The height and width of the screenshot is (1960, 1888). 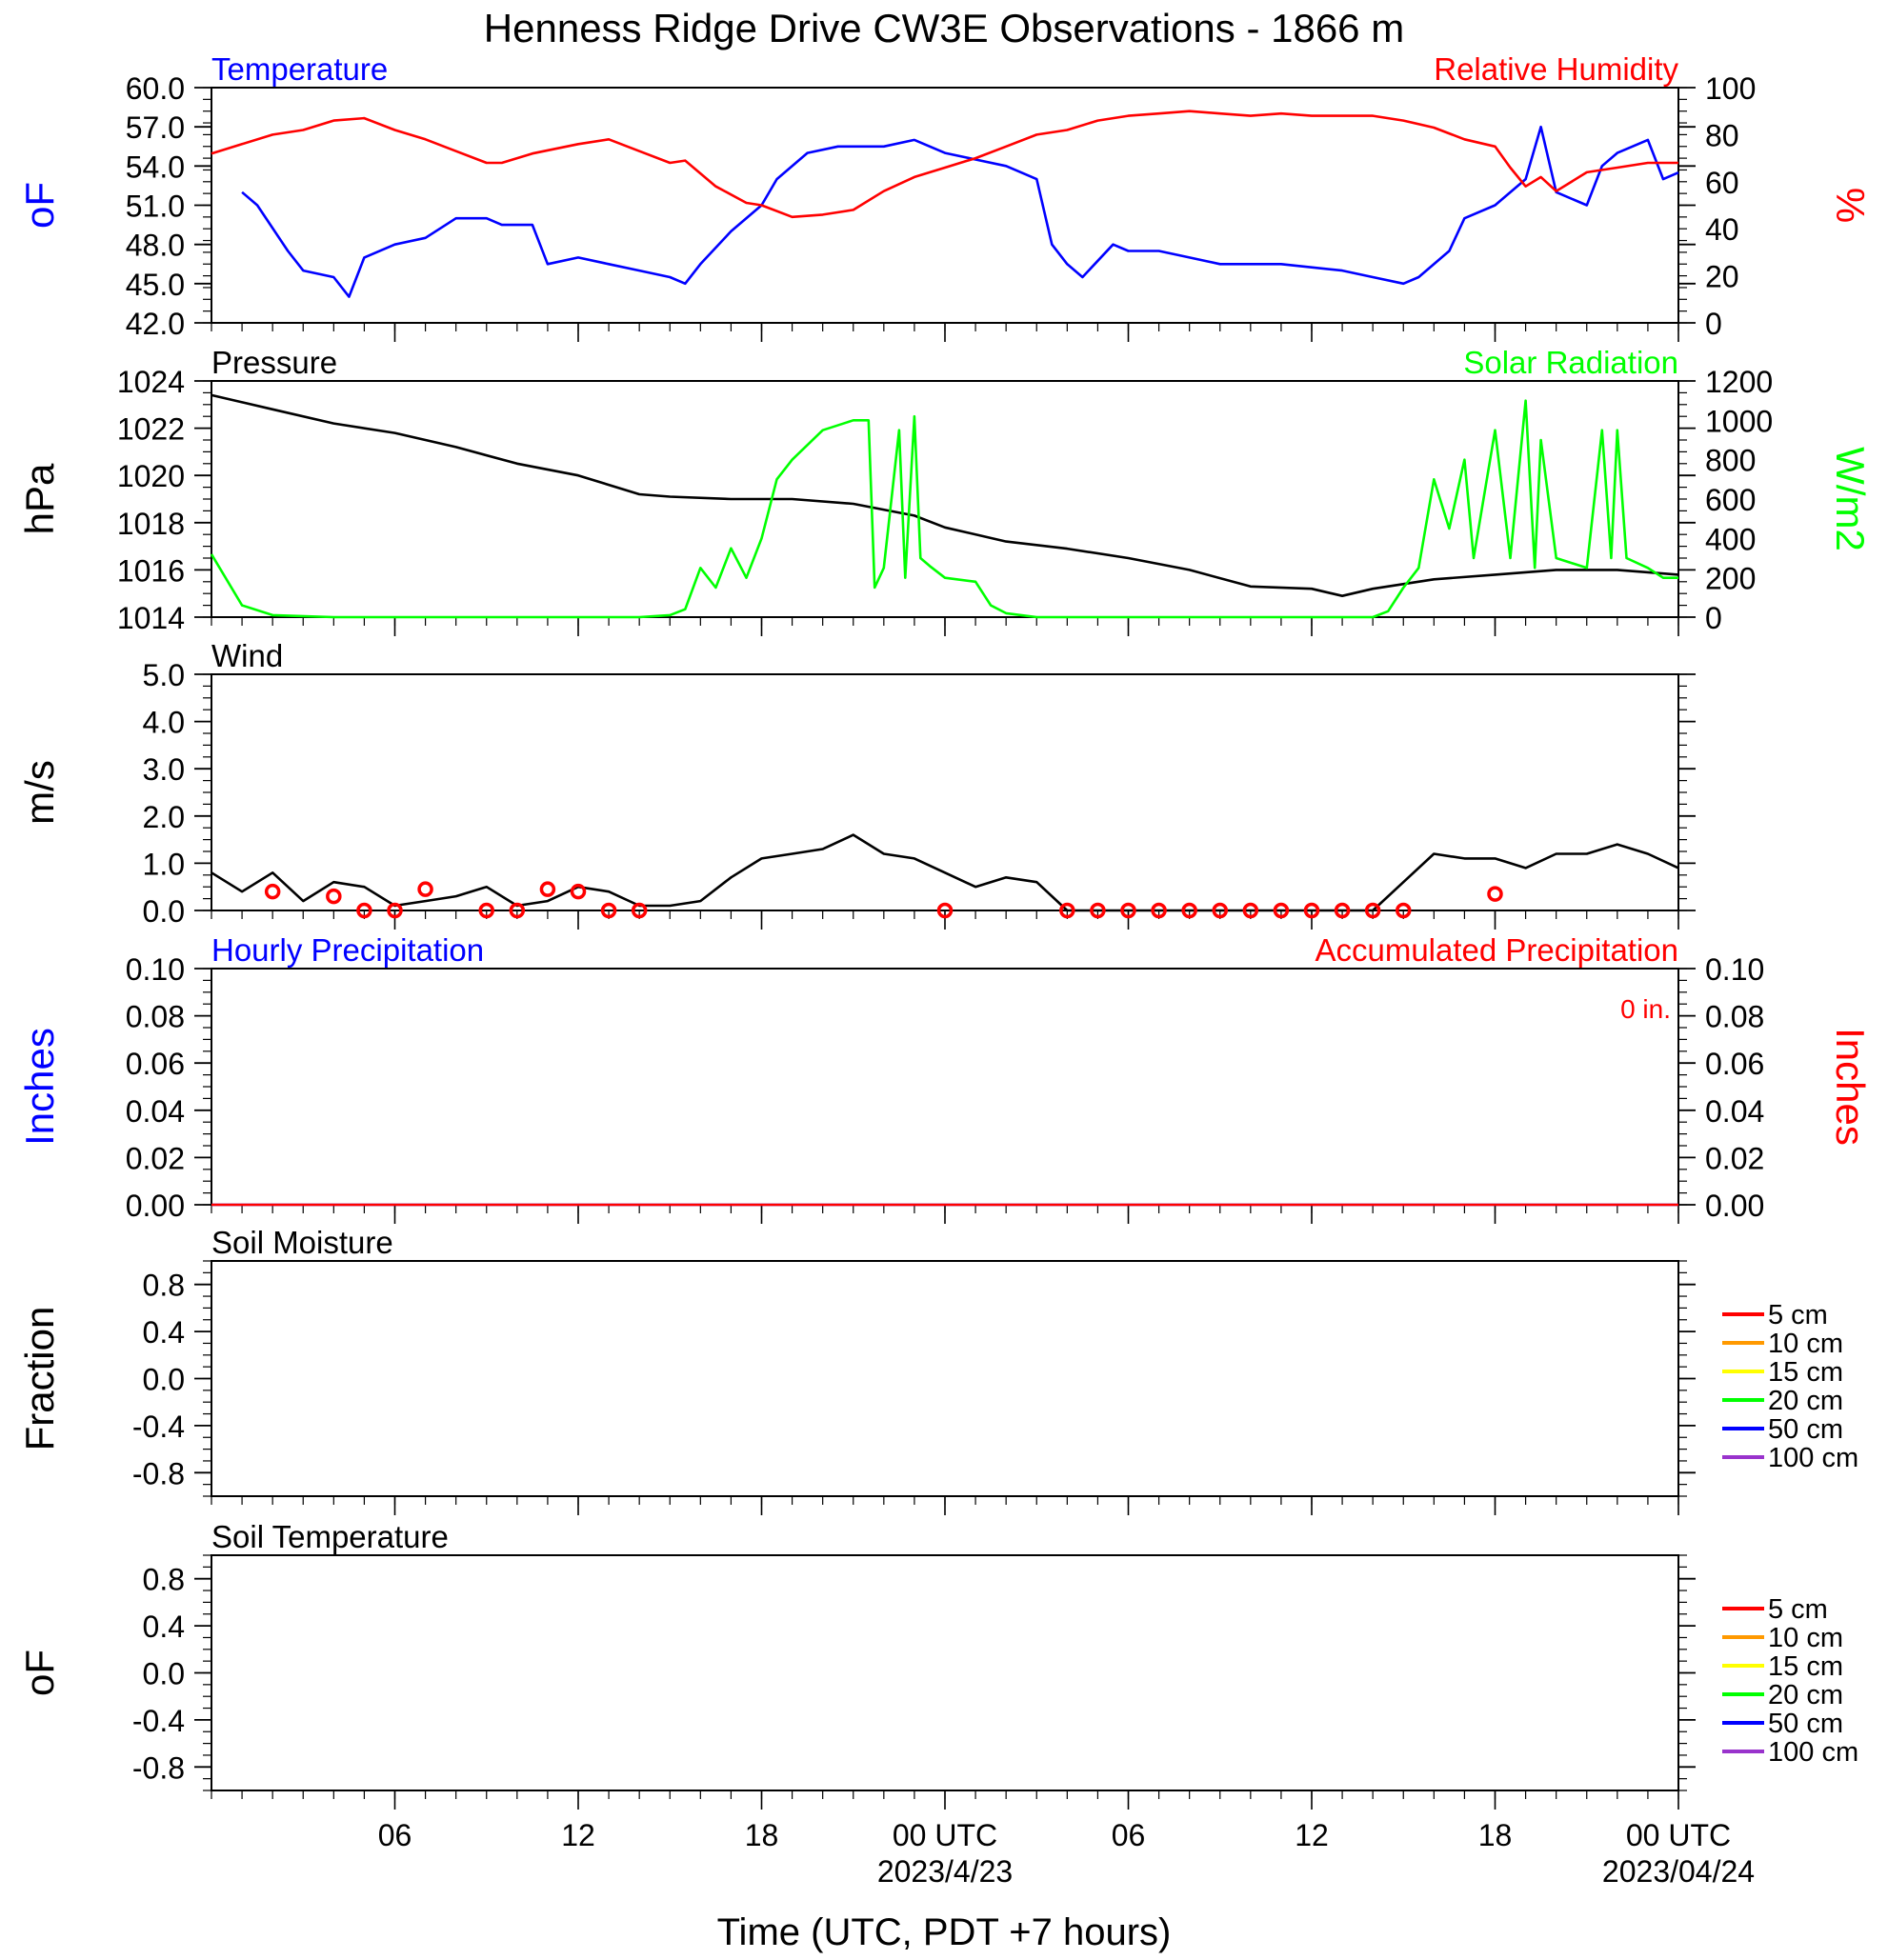 What do you see at coordinates (1722, 135) in the screenshot?
I see `y2-tick-label: 80` at bounding box center [1722, 135].